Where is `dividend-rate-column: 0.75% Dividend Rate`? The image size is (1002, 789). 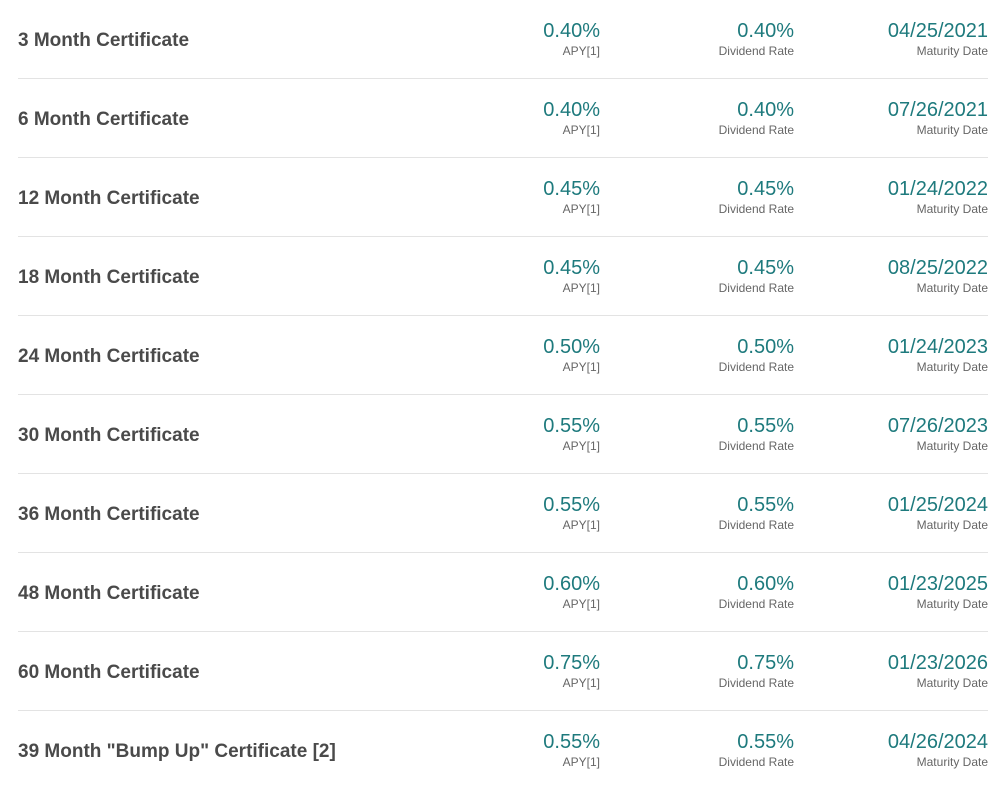 dividend-rate-column: 0.75% Dividend Rate is located at coordinates (756, 671).